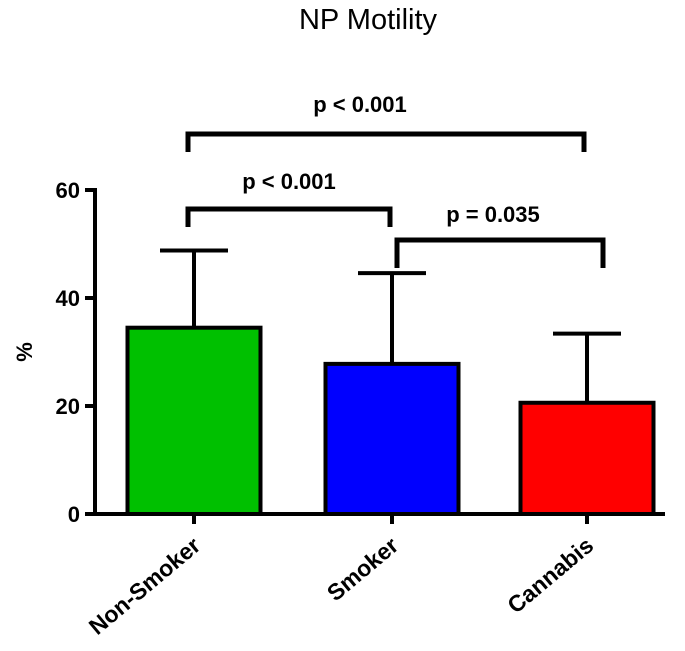 This screenshot has height=651, width=685. I want to click on category-label: Cannabis, so click(550, 575).